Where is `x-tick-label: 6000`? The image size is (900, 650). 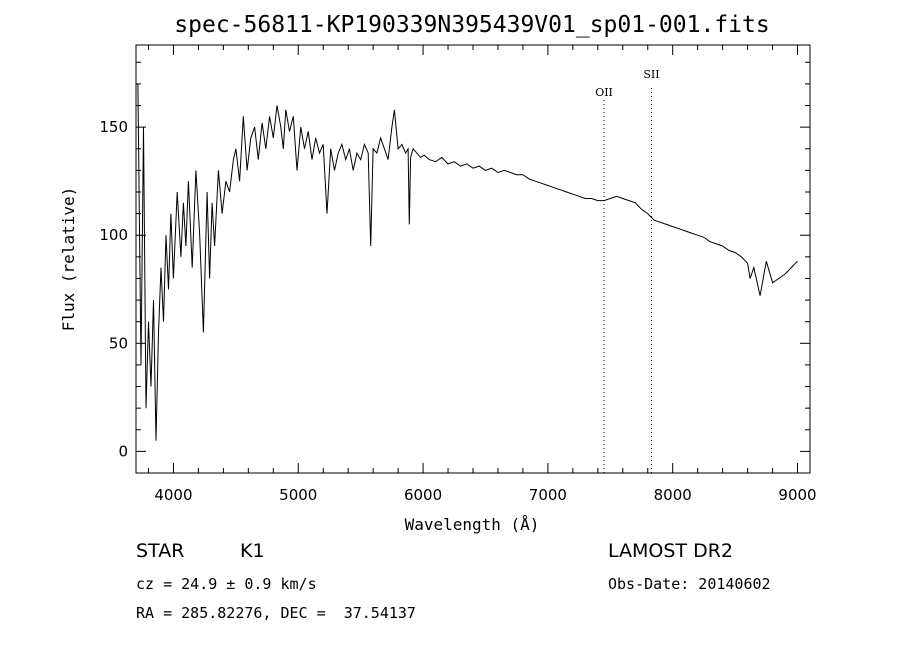
x-tick-label: 6000 is located at coordinates (423, 495).